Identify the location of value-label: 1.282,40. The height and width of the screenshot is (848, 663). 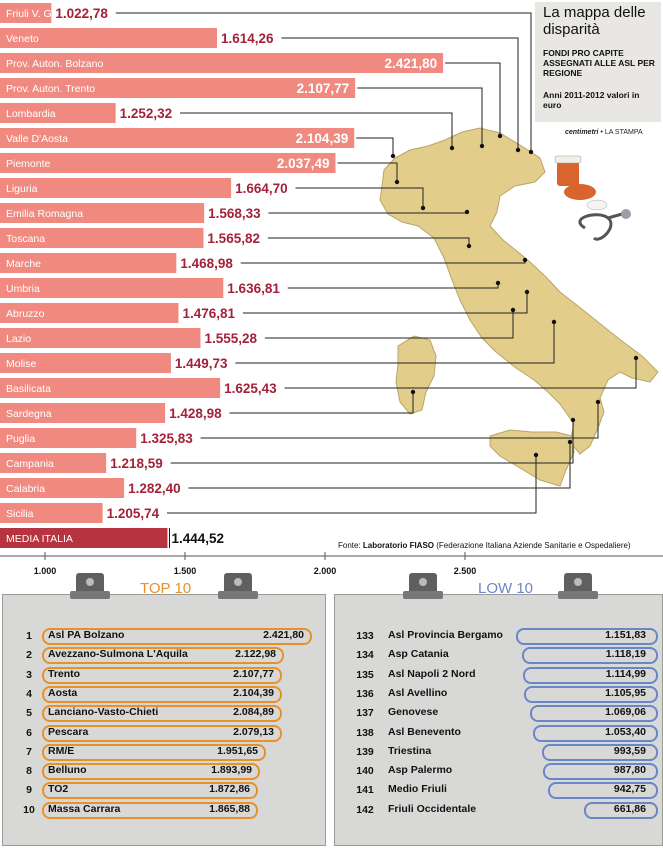
(154, 488).